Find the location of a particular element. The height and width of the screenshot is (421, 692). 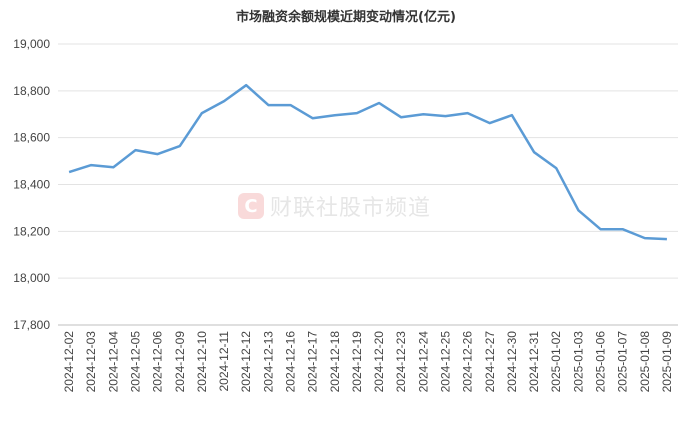

x-tick-label: 2024-12-09 is located at coordinates (180, 362).